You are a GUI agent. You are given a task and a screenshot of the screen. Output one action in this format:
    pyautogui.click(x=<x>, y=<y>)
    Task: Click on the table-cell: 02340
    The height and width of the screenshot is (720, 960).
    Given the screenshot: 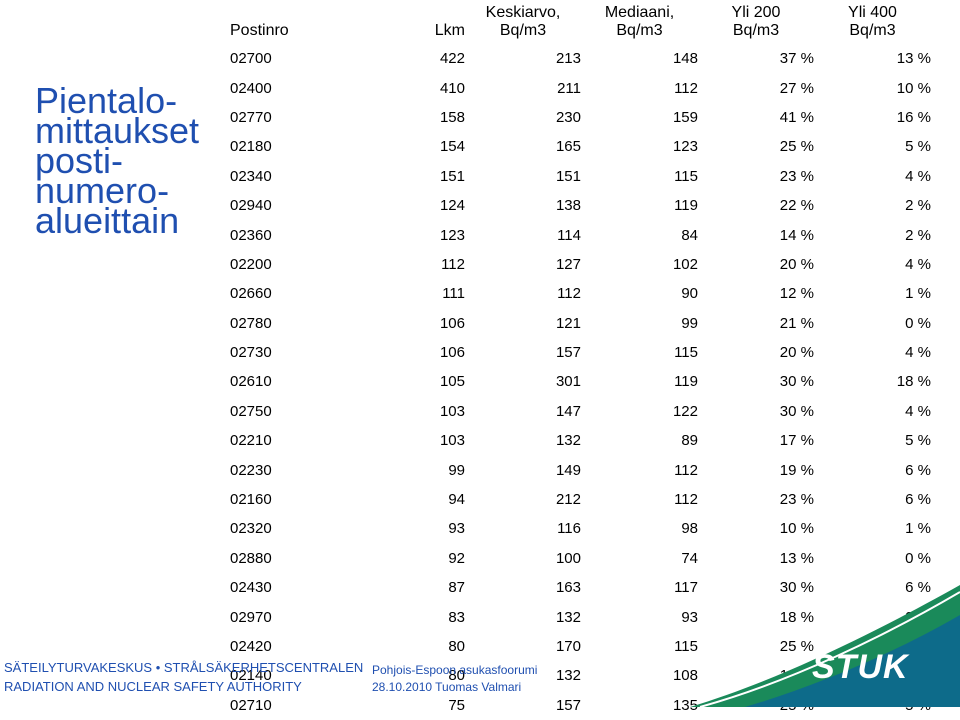 What is the action you would take?
    pyautogui.click(x=251, y=176)
    